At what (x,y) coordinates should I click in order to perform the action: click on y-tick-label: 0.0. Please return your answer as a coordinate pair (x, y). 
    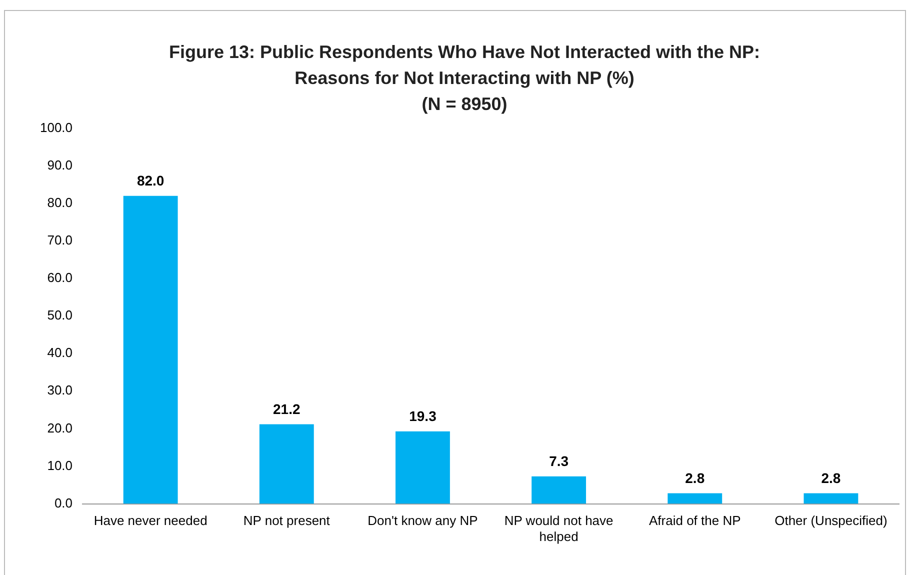
    Looking at the image, I should click on (63, 502).